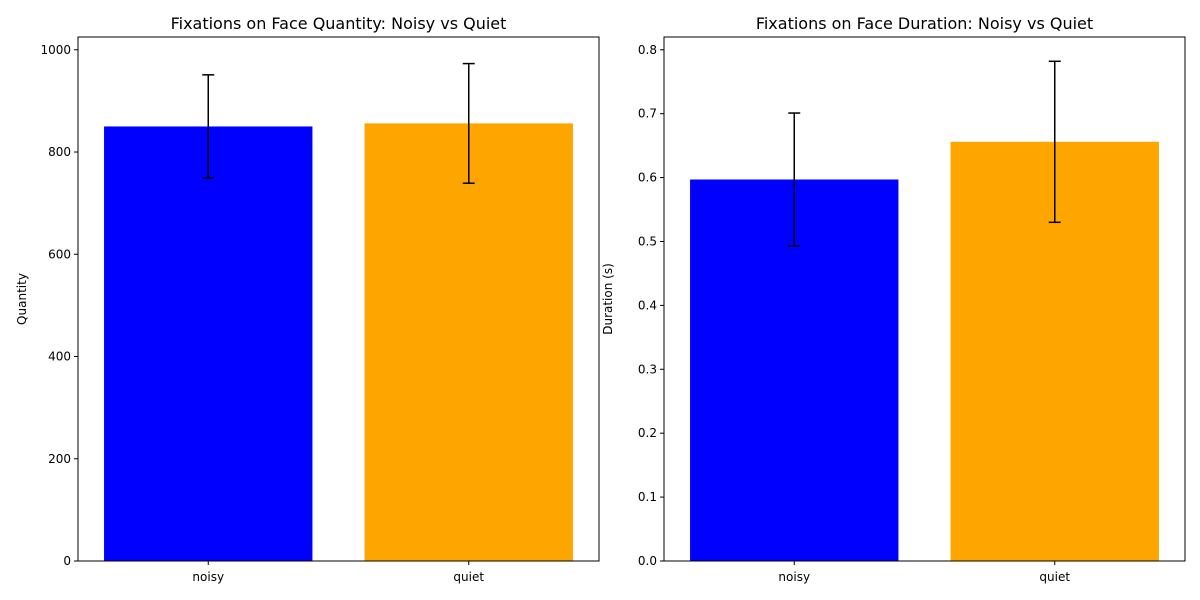 This screenshot has height=600, width=1200. I want to click on y-tick-label: 0.3, so click(647, 369).